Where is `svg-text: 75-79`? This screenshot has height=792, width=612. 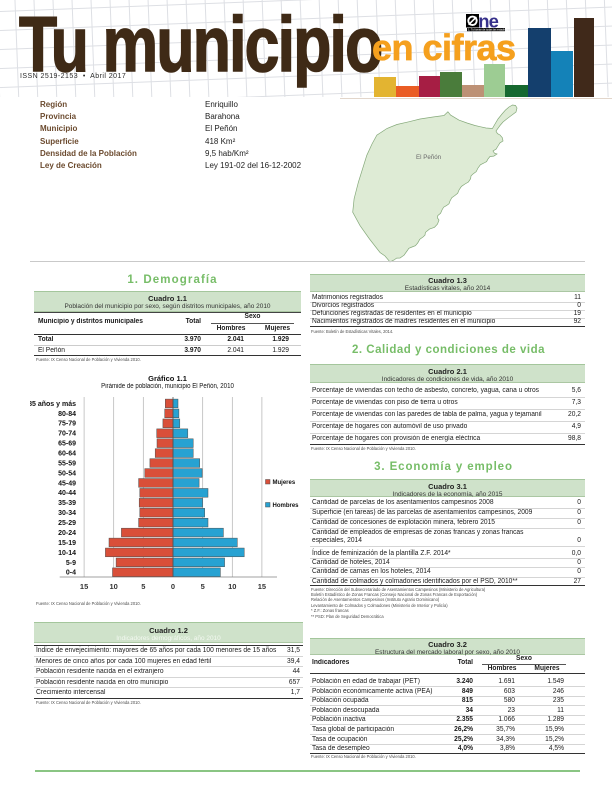 svg-text: 75-79 is located at coordinates (67, 424).